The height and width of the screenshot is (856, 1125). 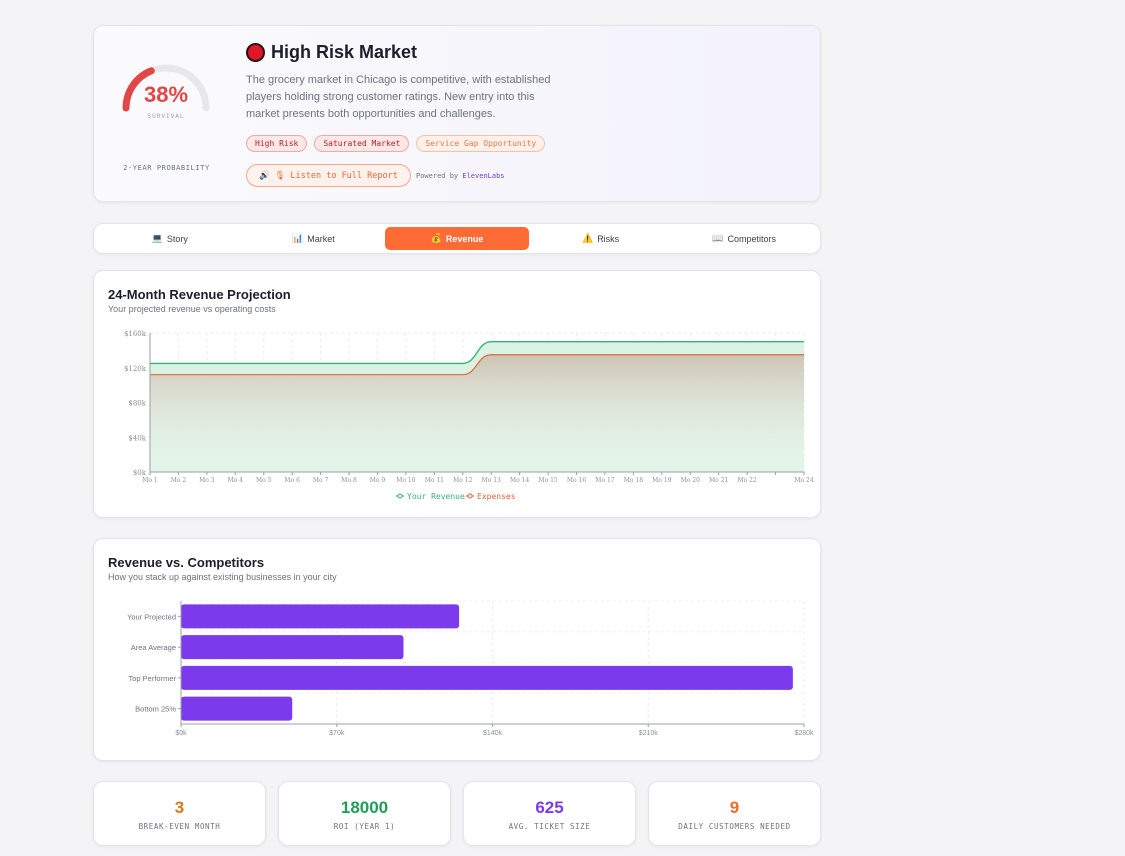 I want to click on money-bag-icon: 💰, so click(x=436, y=238).